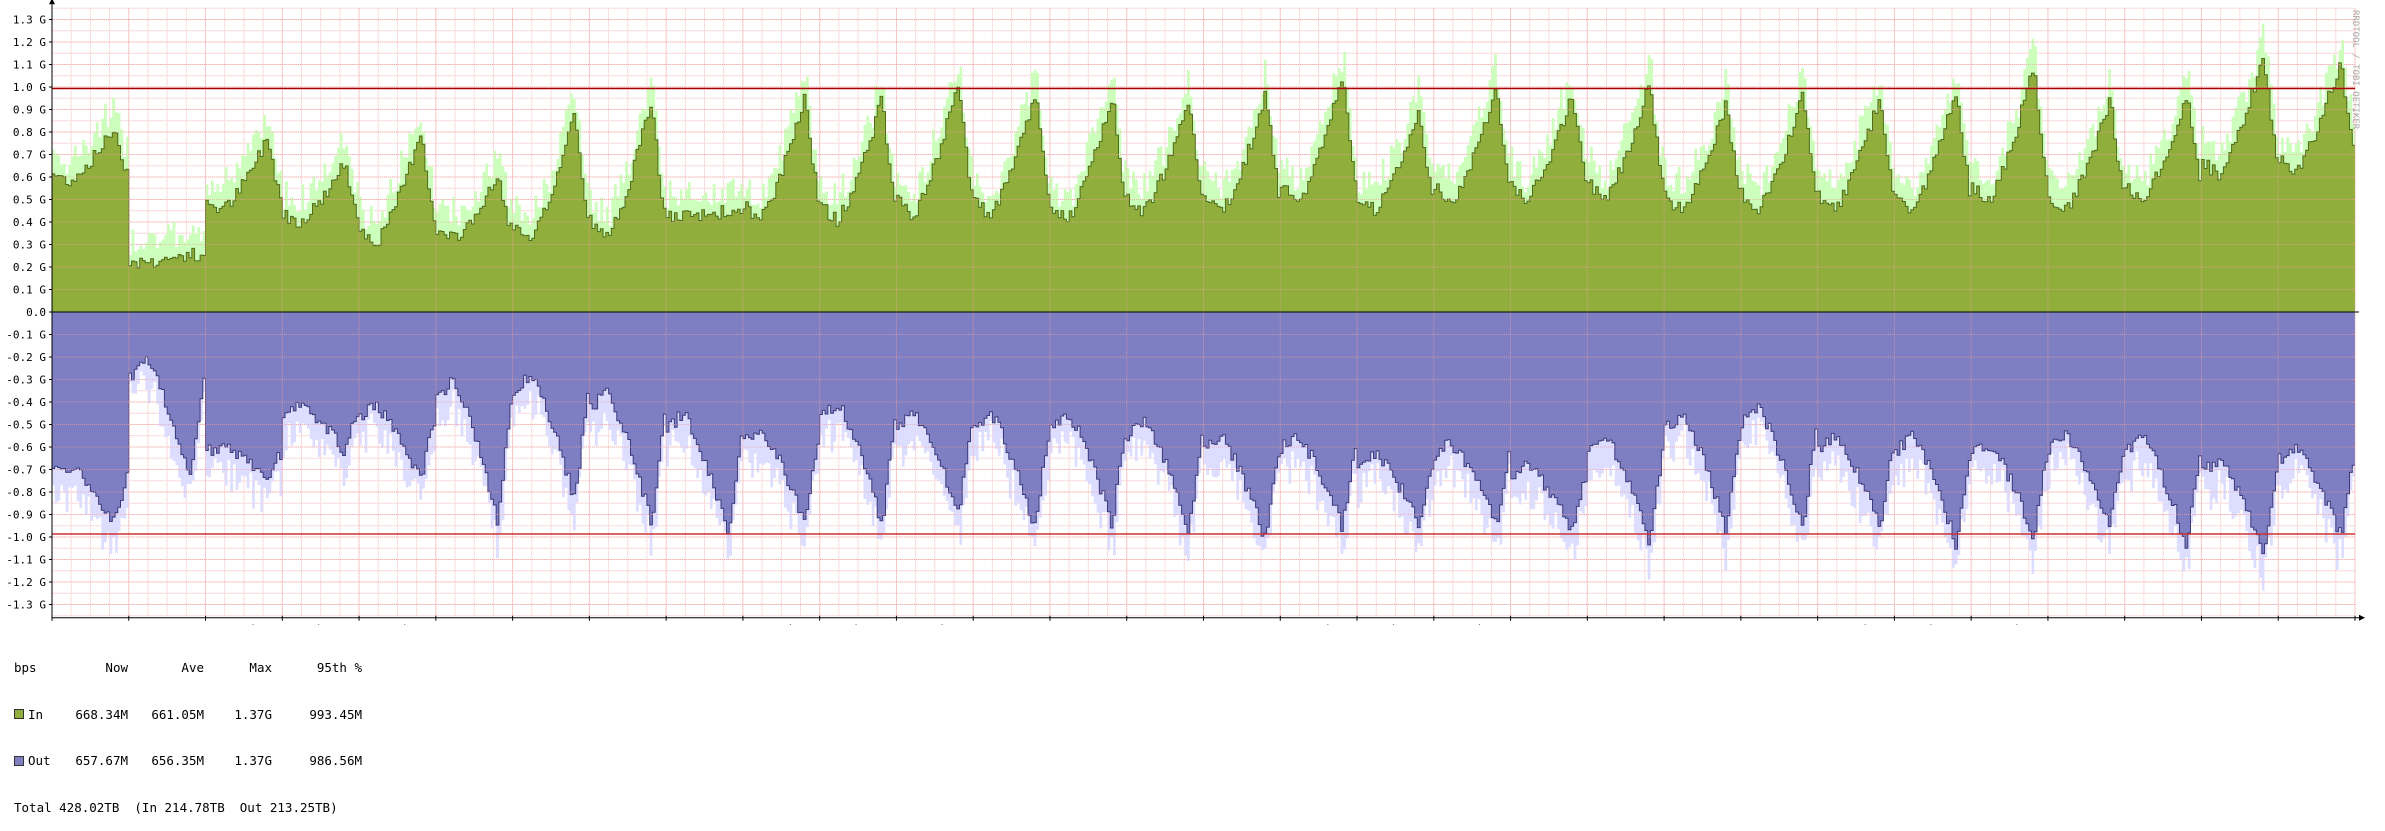 Image resolution: width=2385 pixels, height=831 pixels. What do you see at coordinates (253, 760) in the screenshot?
I see `legend-max-out: 1.37G` at bounding box center [253, 760].